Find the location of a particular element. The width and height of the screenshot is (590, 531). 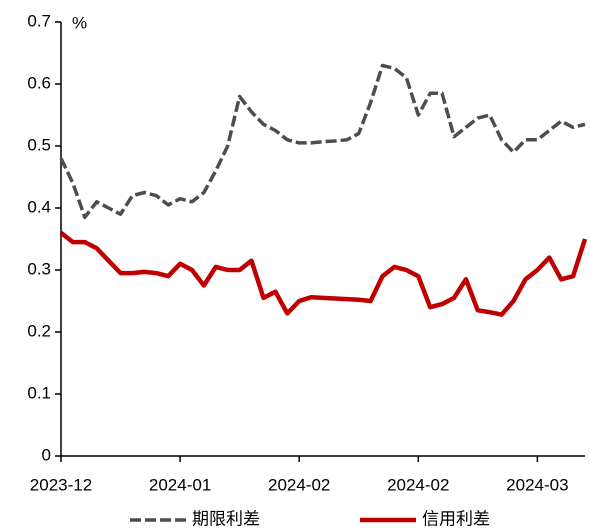

series-line is located at coordinates (323, 274).